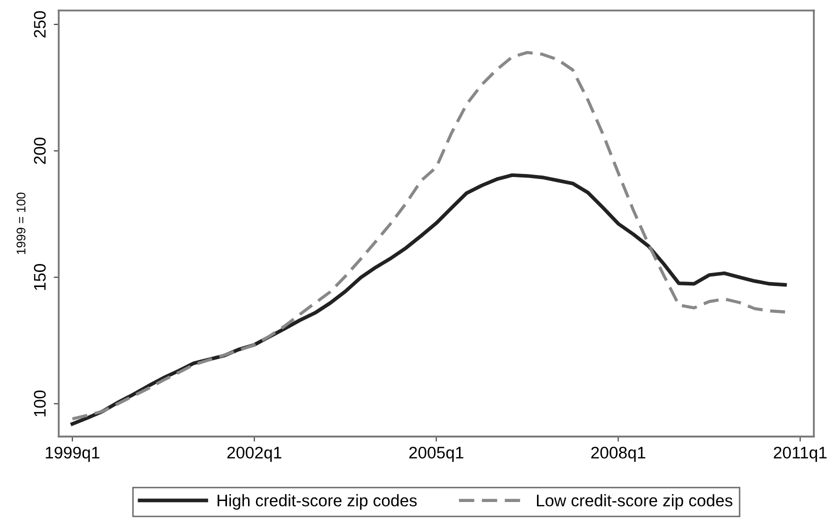 Image resolution: width=839 pixels, height=526 pixels. Describe the element at coordinates (317, 502) in the screenshot. I see `legend-label: High credit-score zip codes` at that location.